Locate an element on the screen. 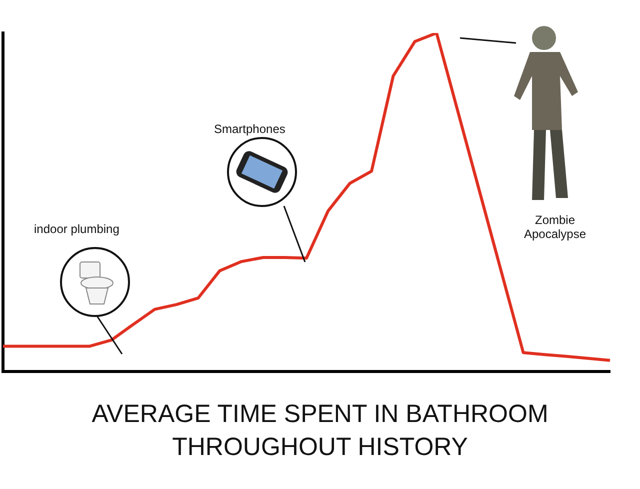 This screenshot has height=489, width=640. annotation: indoor plumbing is located at coordinates (77, 229).